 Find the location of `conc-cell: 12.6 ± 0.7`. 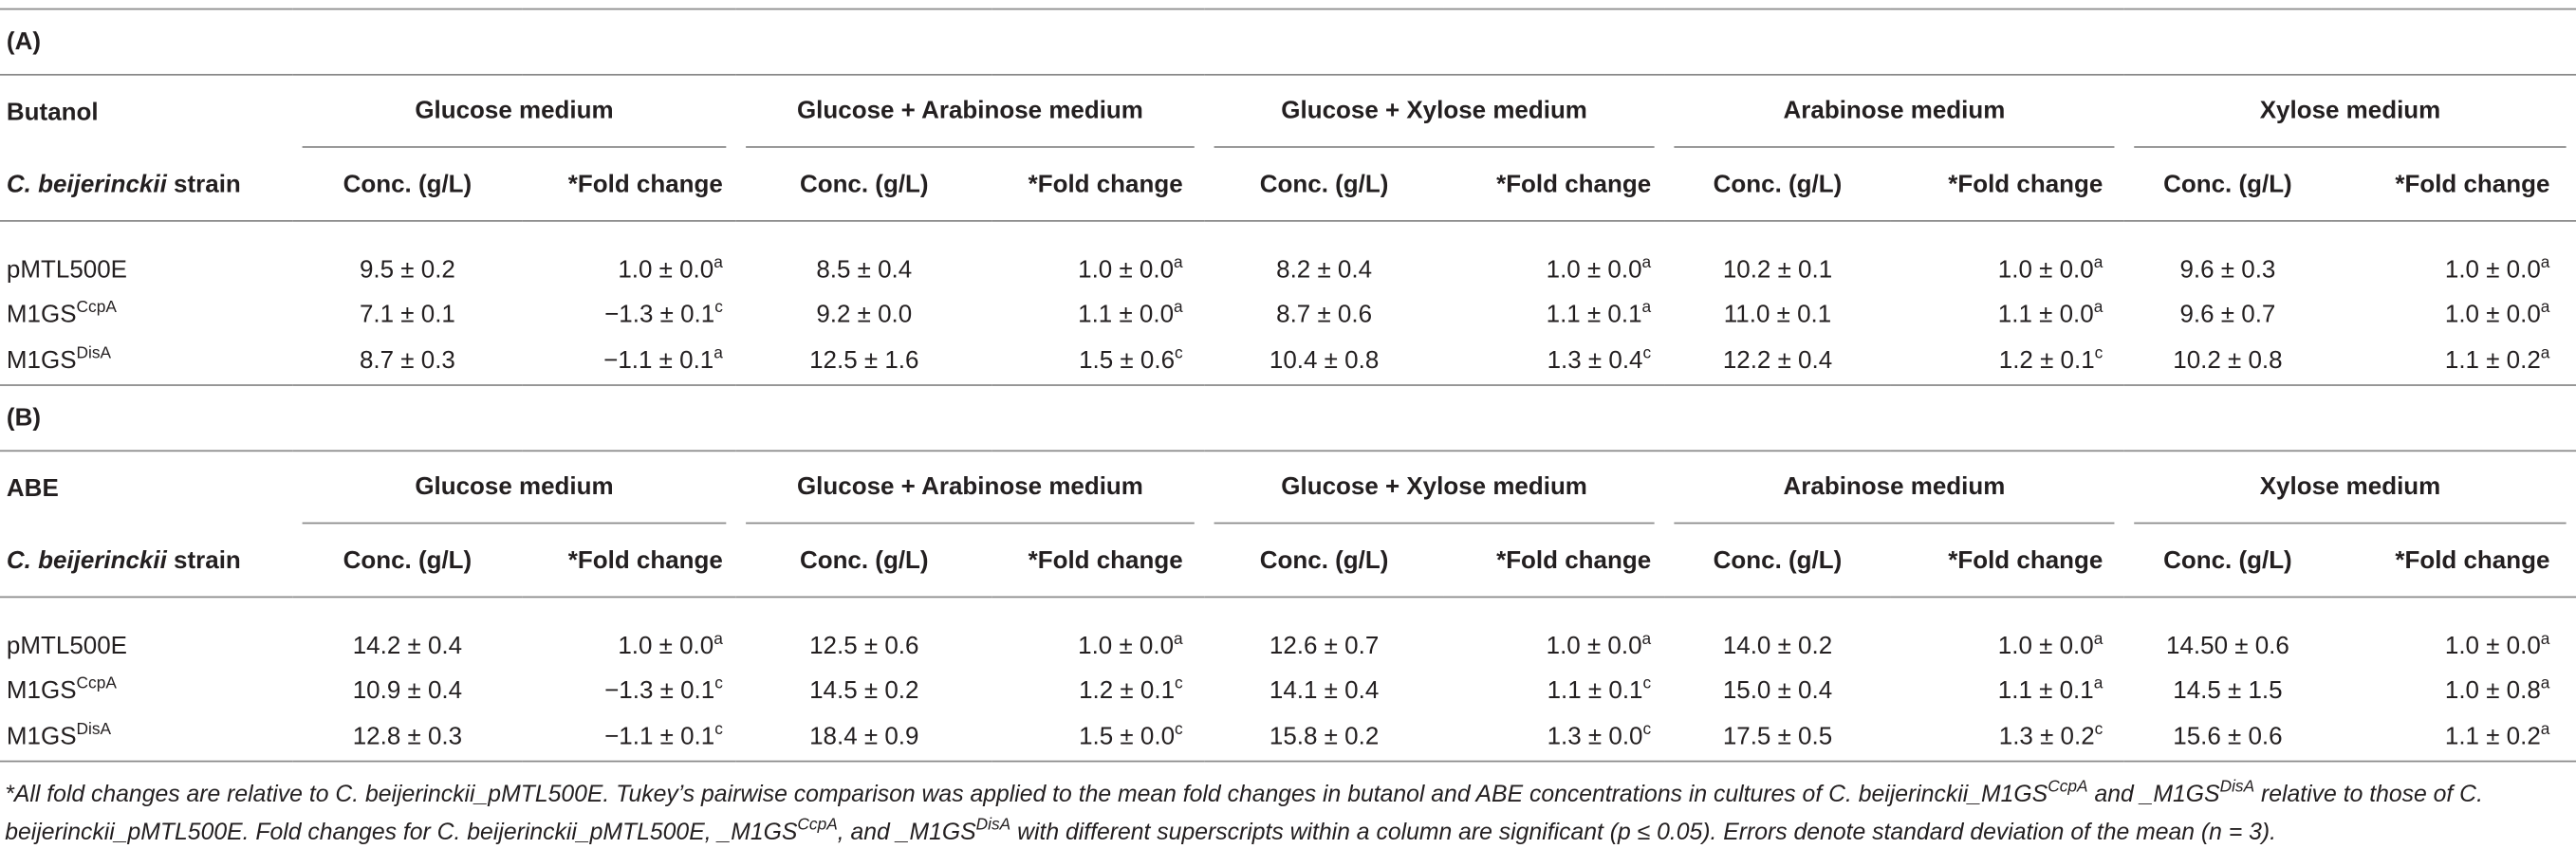

conc-cell: 12.6 ± 0.7 is located at coordinates (1324, 632).